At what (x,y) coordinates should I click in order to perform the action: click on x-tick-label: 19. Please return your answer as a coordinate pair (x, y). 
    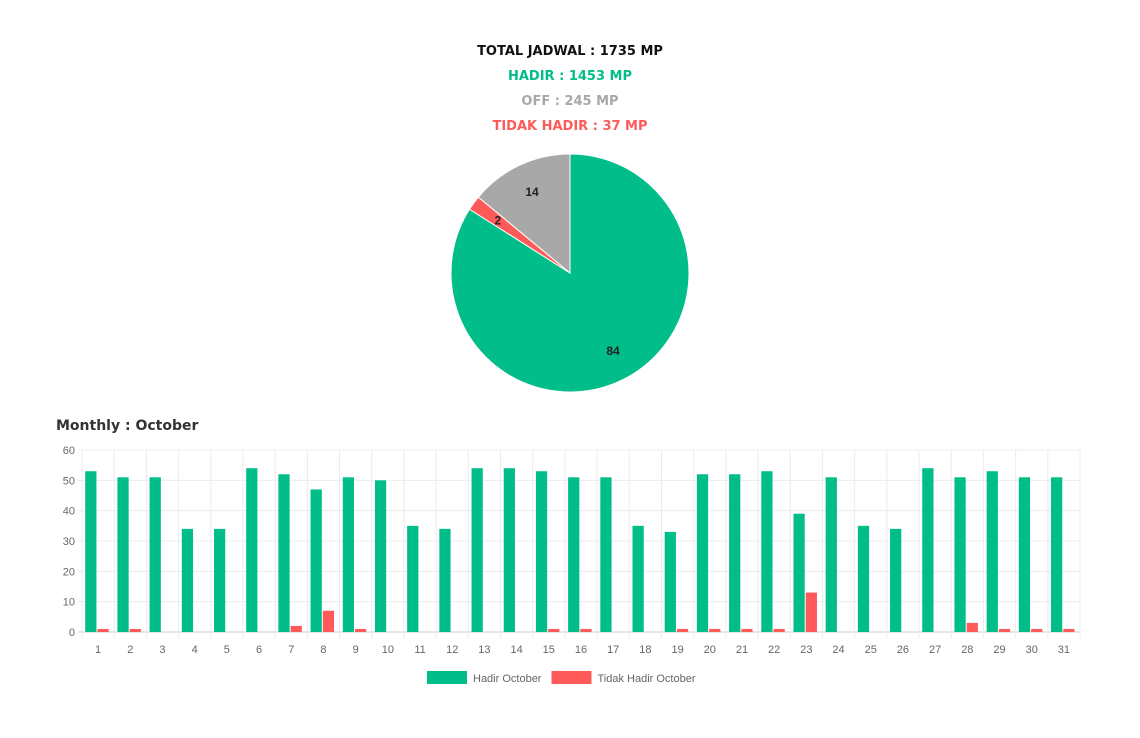
    Looking at the image, I should click on (677, 650).